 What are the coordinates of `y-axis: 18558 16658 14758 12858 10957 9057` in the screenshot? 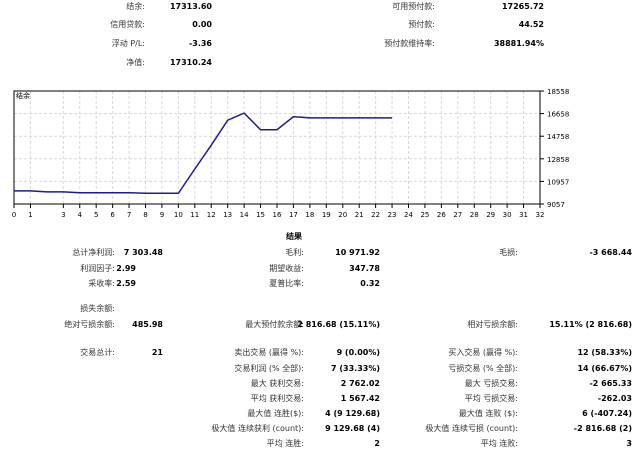 It's located at (554, 148).